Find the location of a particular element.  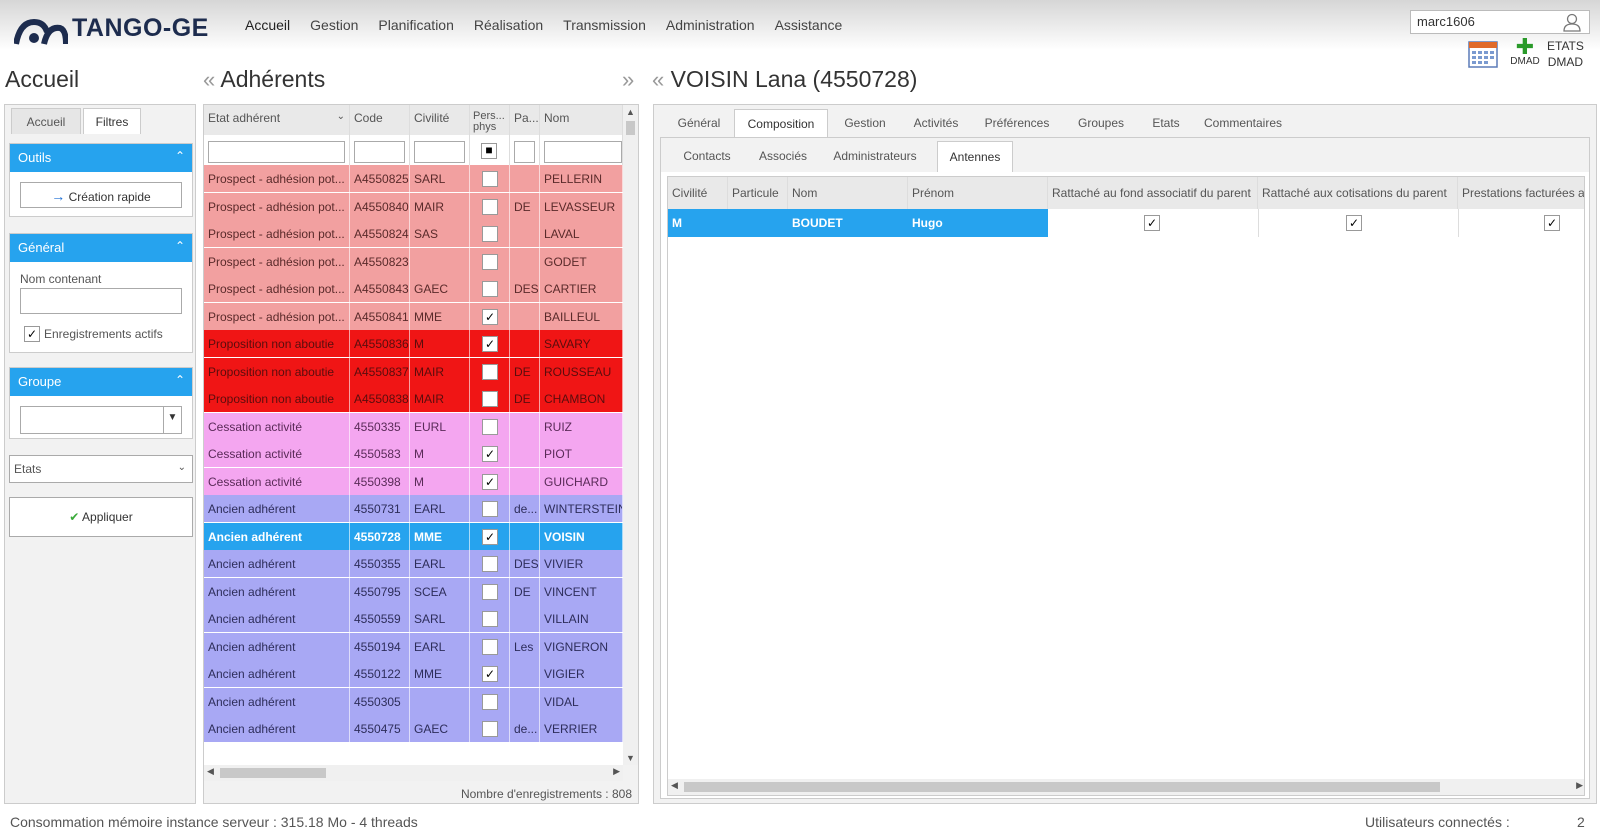

groupe-select: ▼ is located at coordinates (101, 420).